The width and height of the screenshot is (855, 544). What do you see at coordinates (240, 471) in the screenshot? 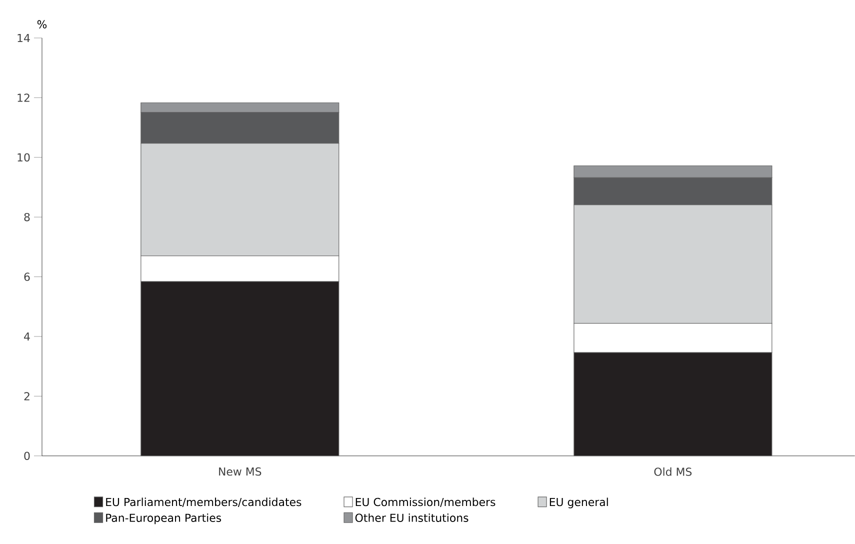
I see `x-tick-label: New MS` at bounding box center [240, 471].